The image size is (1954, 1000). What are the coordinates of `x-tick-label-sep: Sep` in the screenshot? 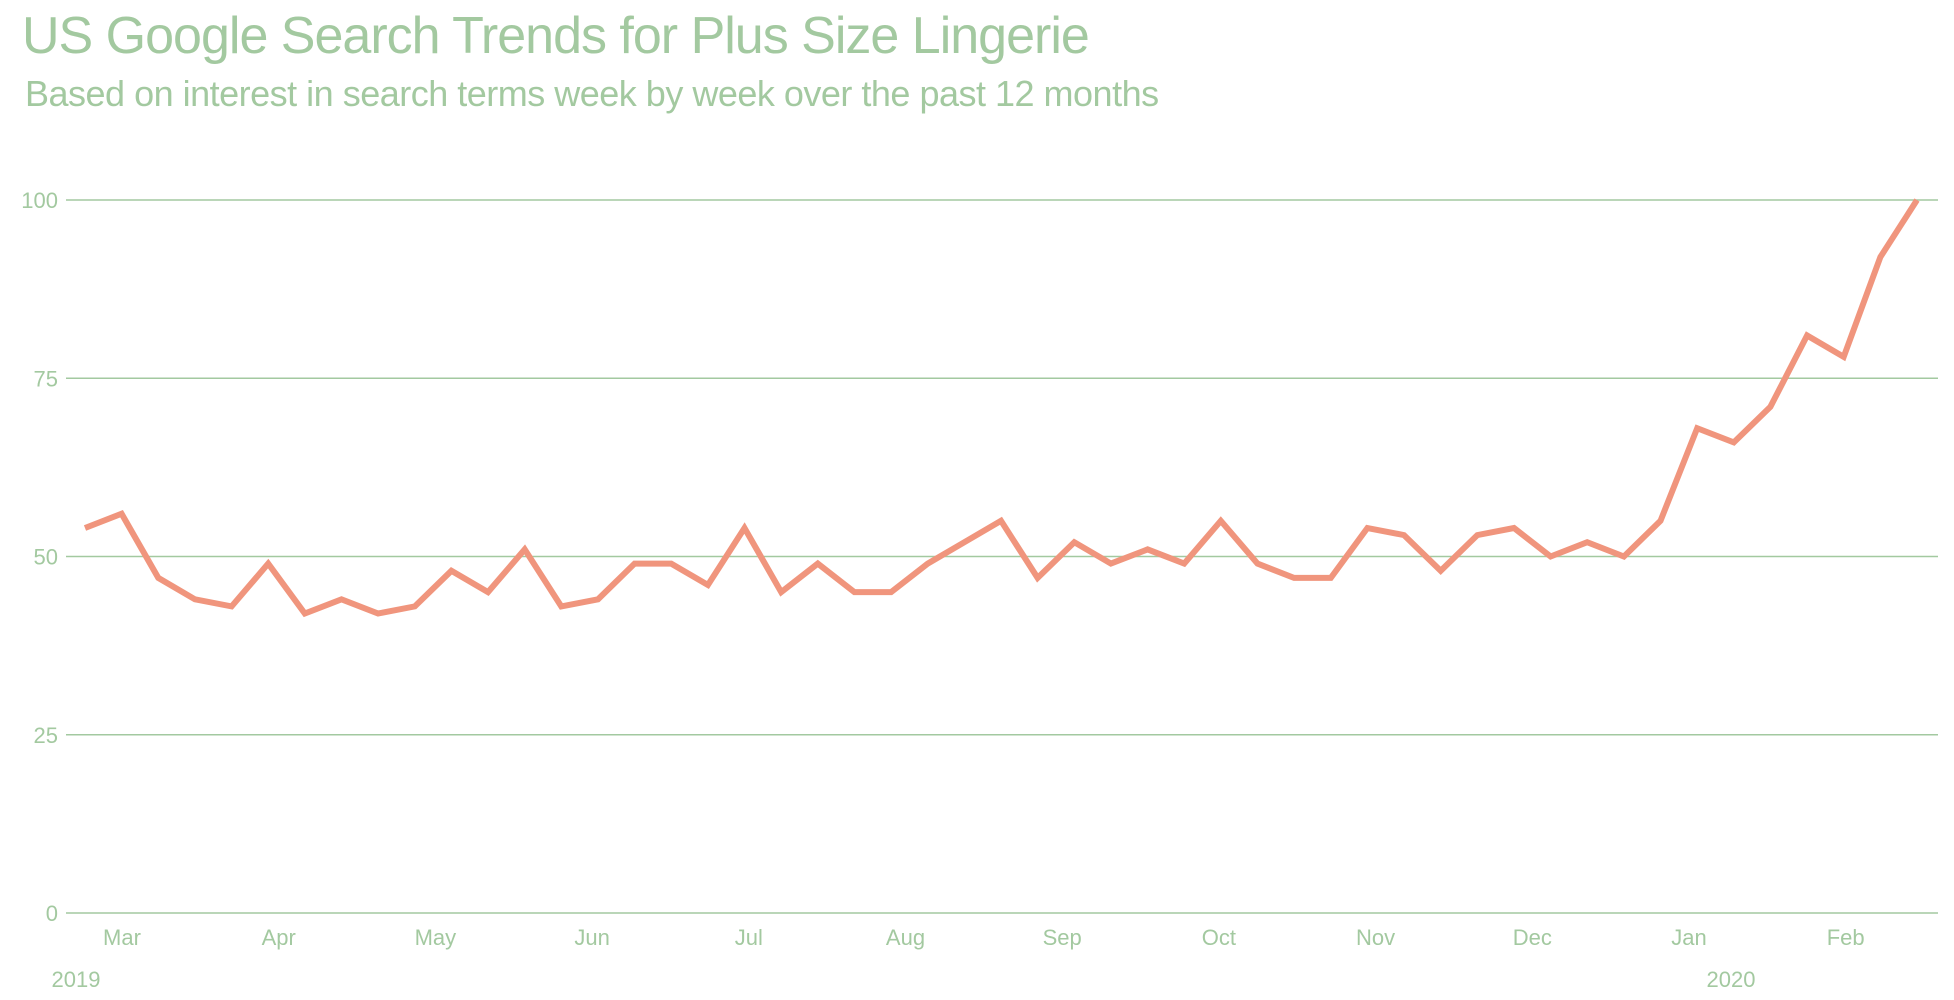 It's located at (1062, 937).